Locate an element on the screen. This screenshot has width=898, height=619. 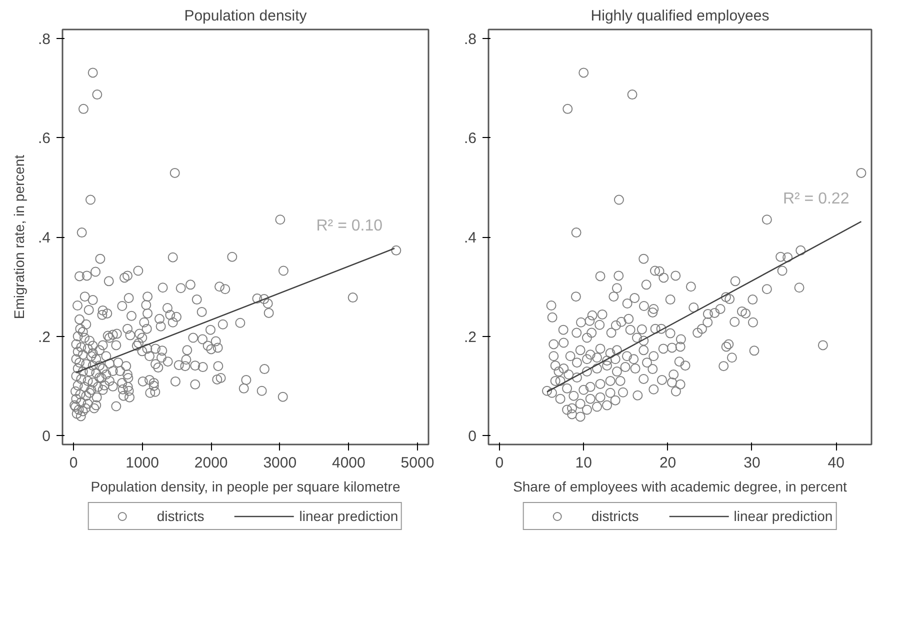
annotation: R² = 0.22 is located at coordinates (816, 199).